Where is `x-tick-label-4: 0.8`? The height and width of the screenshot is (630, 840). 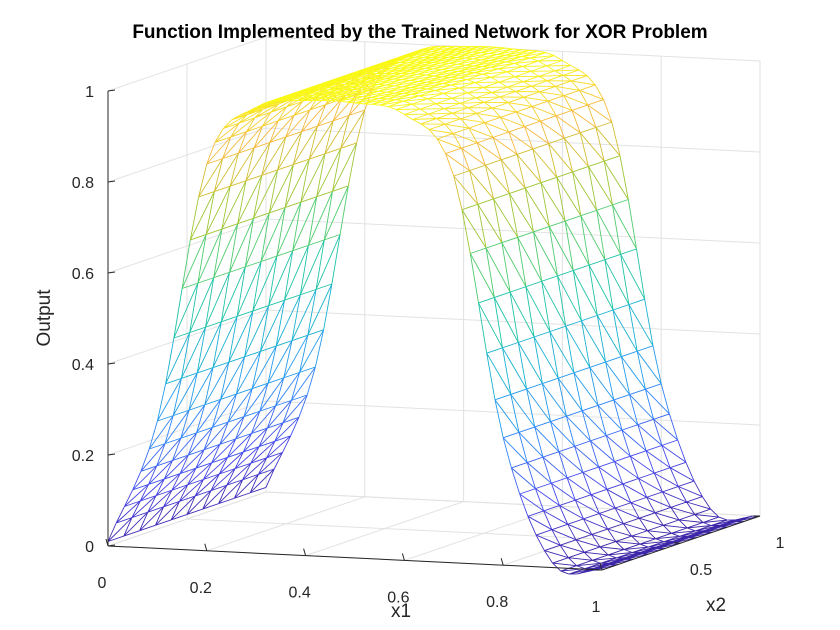
x-tick-label-4: 0.8 is located at coordinates (497, 602).